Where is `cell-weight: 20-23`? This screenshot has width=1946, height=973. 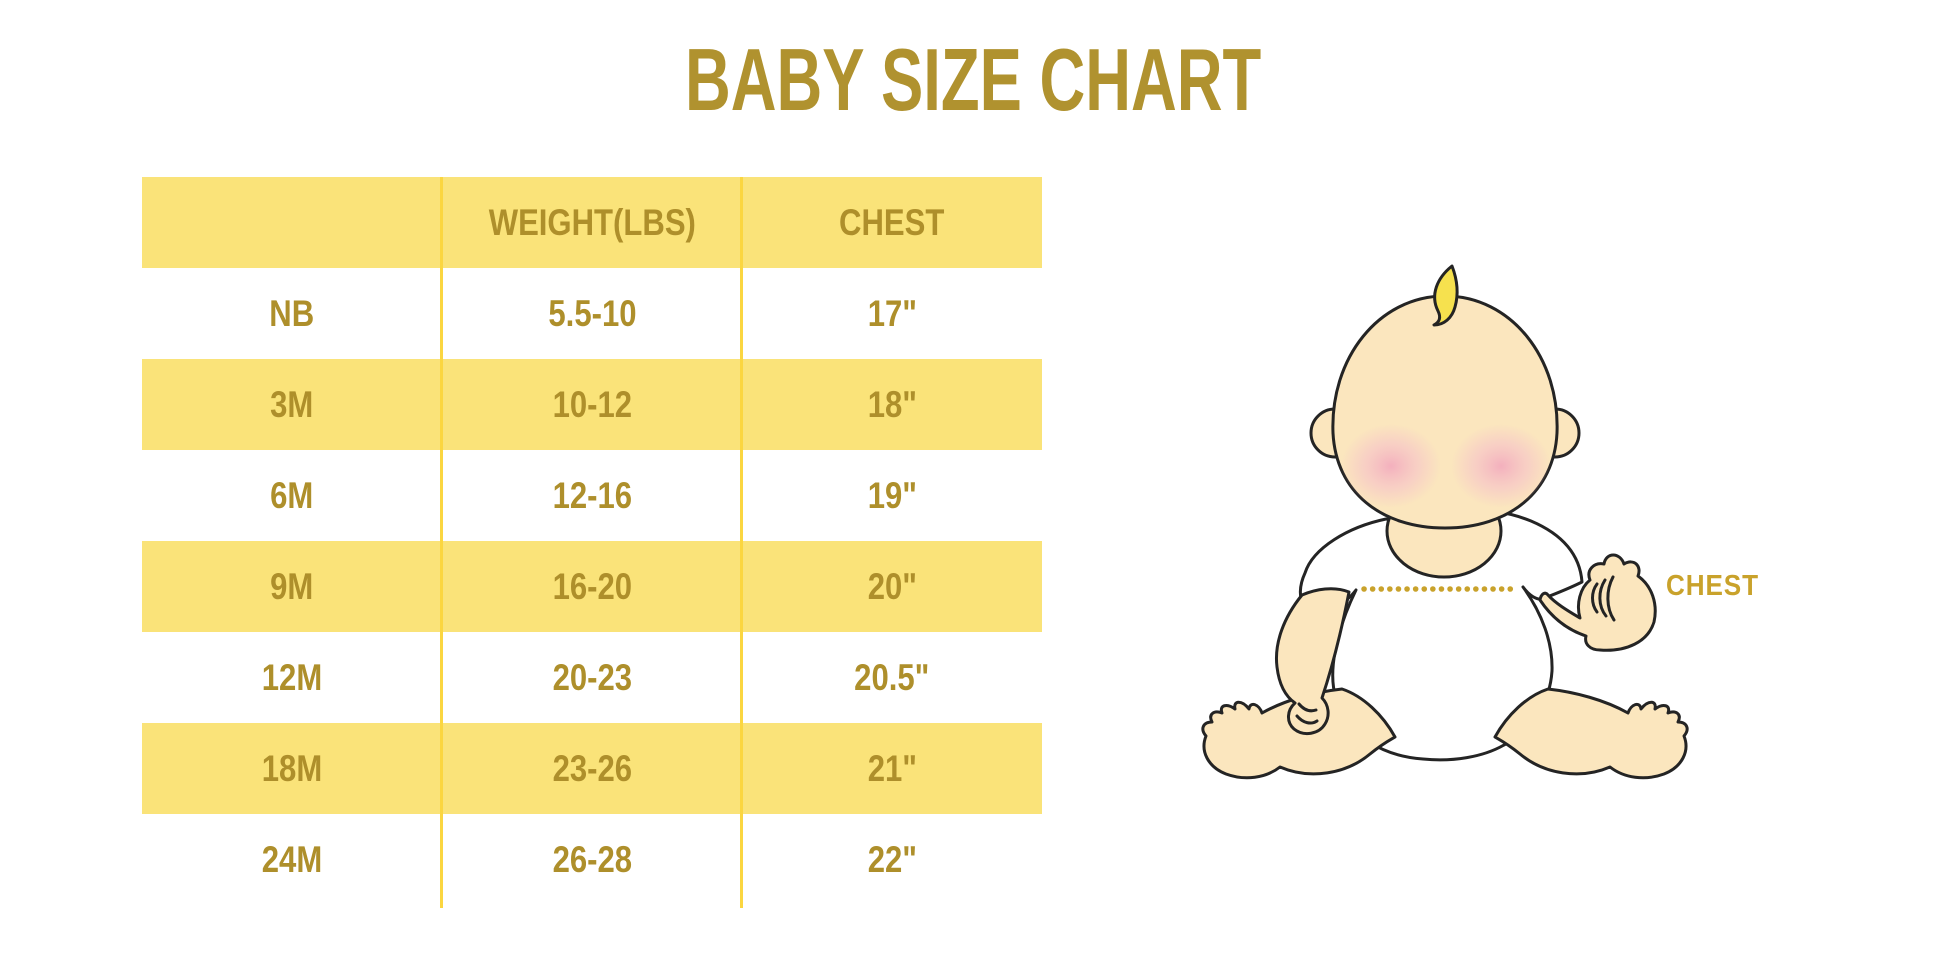
cell-weight: 20-23 is located at coordinates (592, 677).